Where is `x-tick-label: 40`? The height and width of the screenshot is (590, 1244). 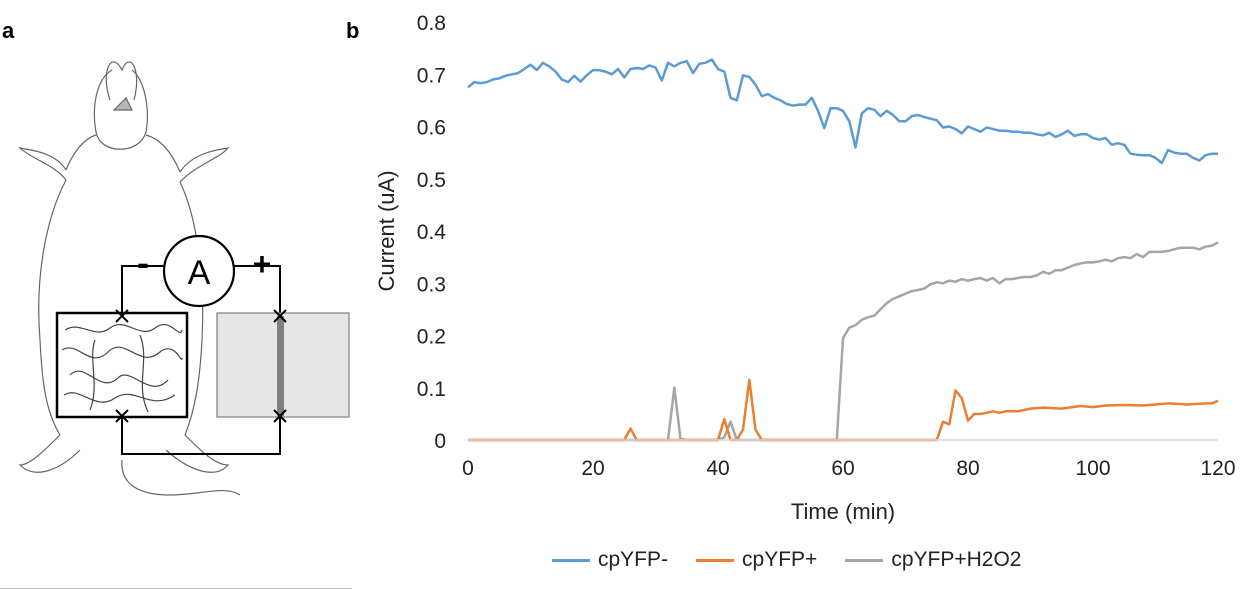 x-tick-label: 40 is located at coordinates (717, 468).